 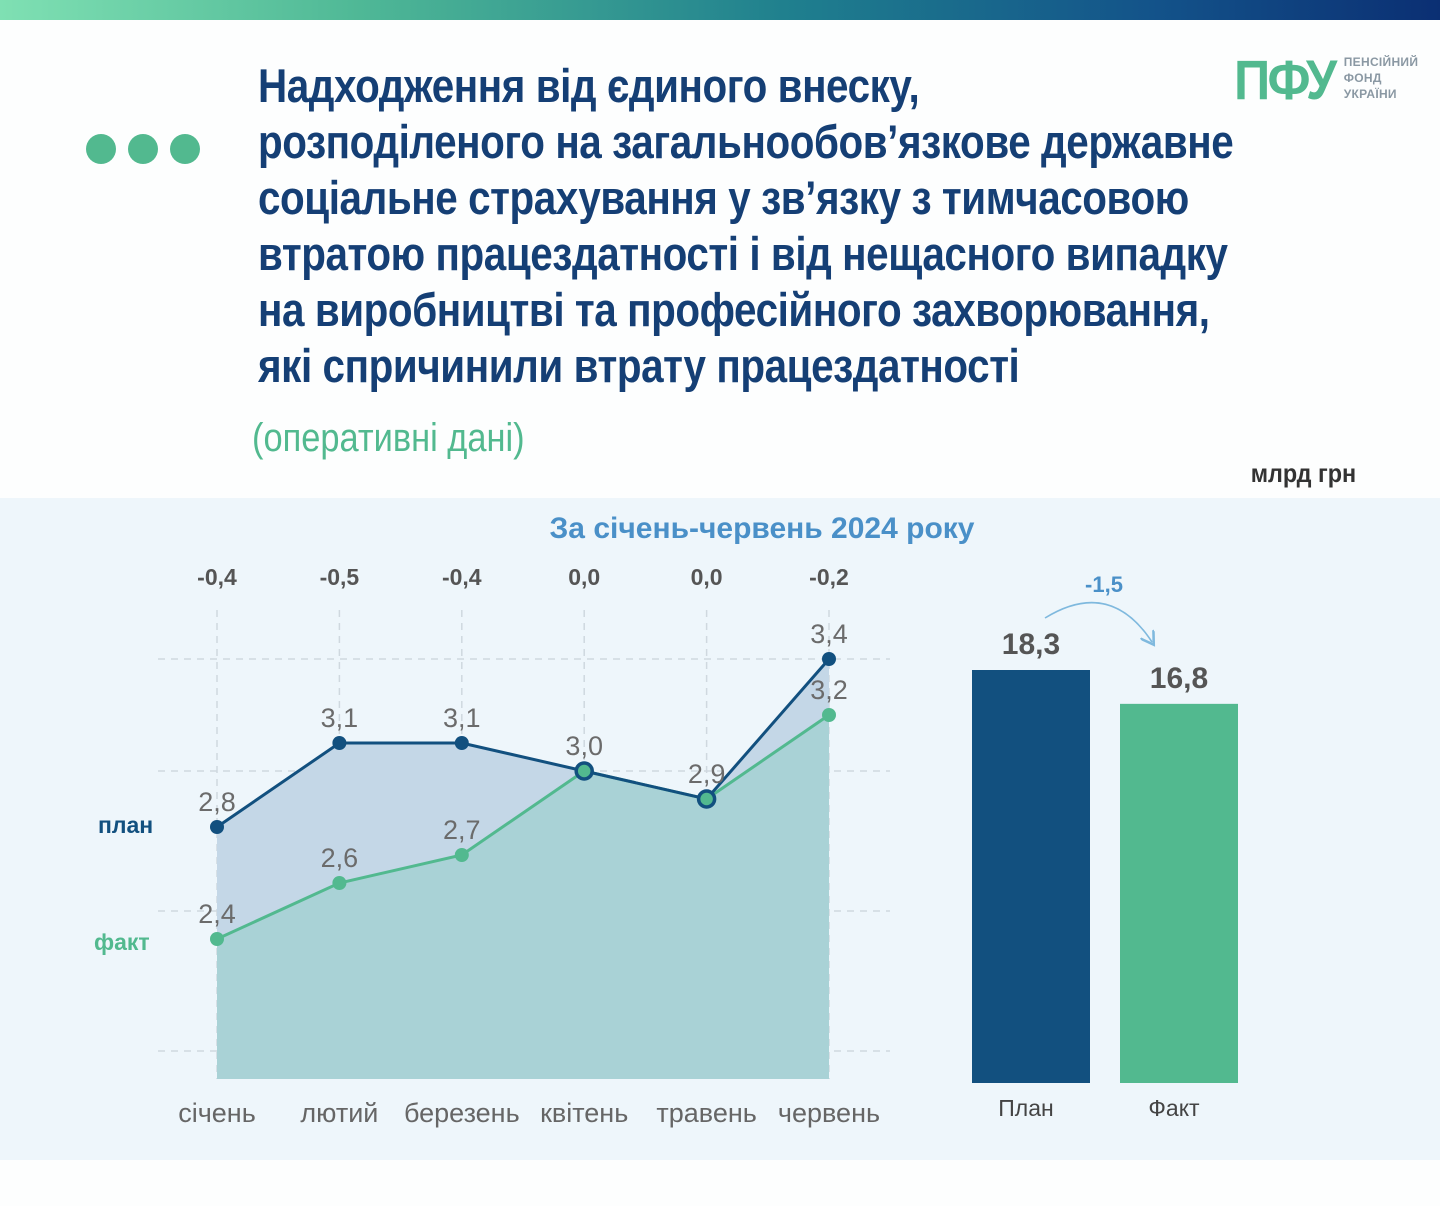 I want to click on bar-difference-label: -1,5, so click(x=1104, y=584).